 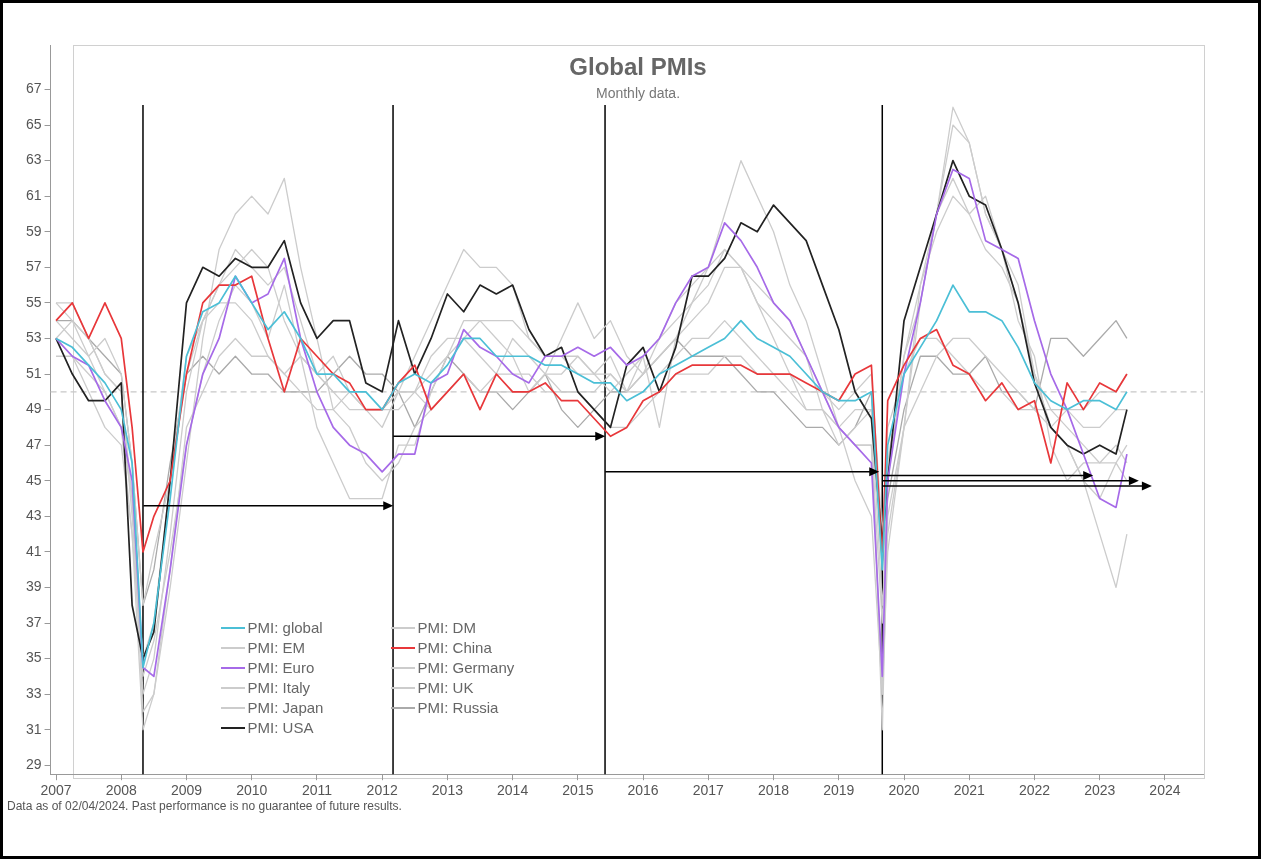 I want to click on legend-label: PMI: Japan, so click(x=285, y=708).